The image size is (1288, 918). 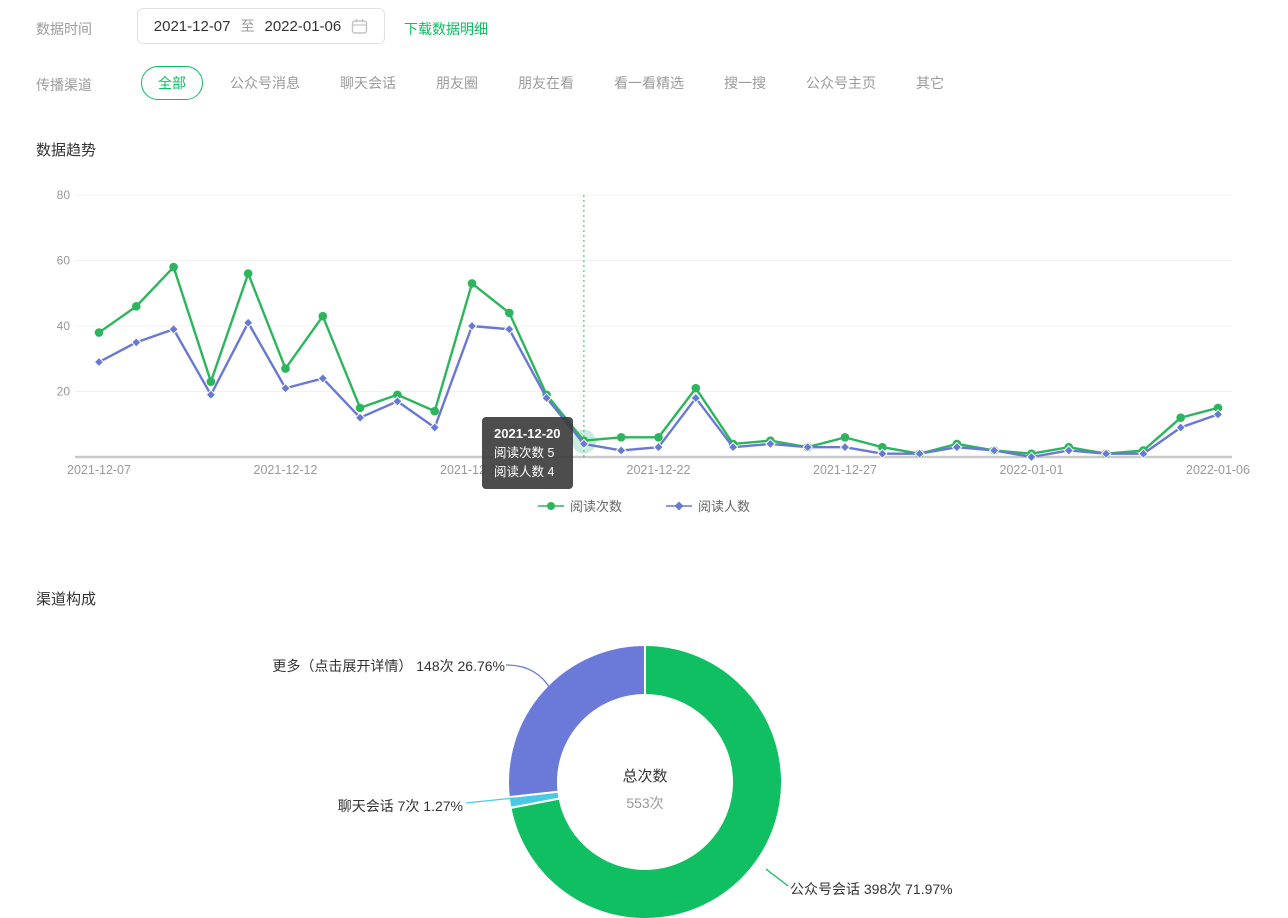 I want to click on svg-text: 2021-12-27, so click(x=845, y=470).